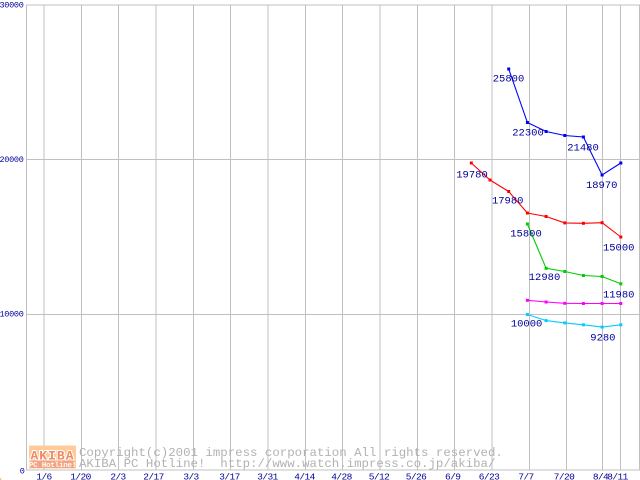  I want to click on svg-text: 1/20, so click(80, 476).